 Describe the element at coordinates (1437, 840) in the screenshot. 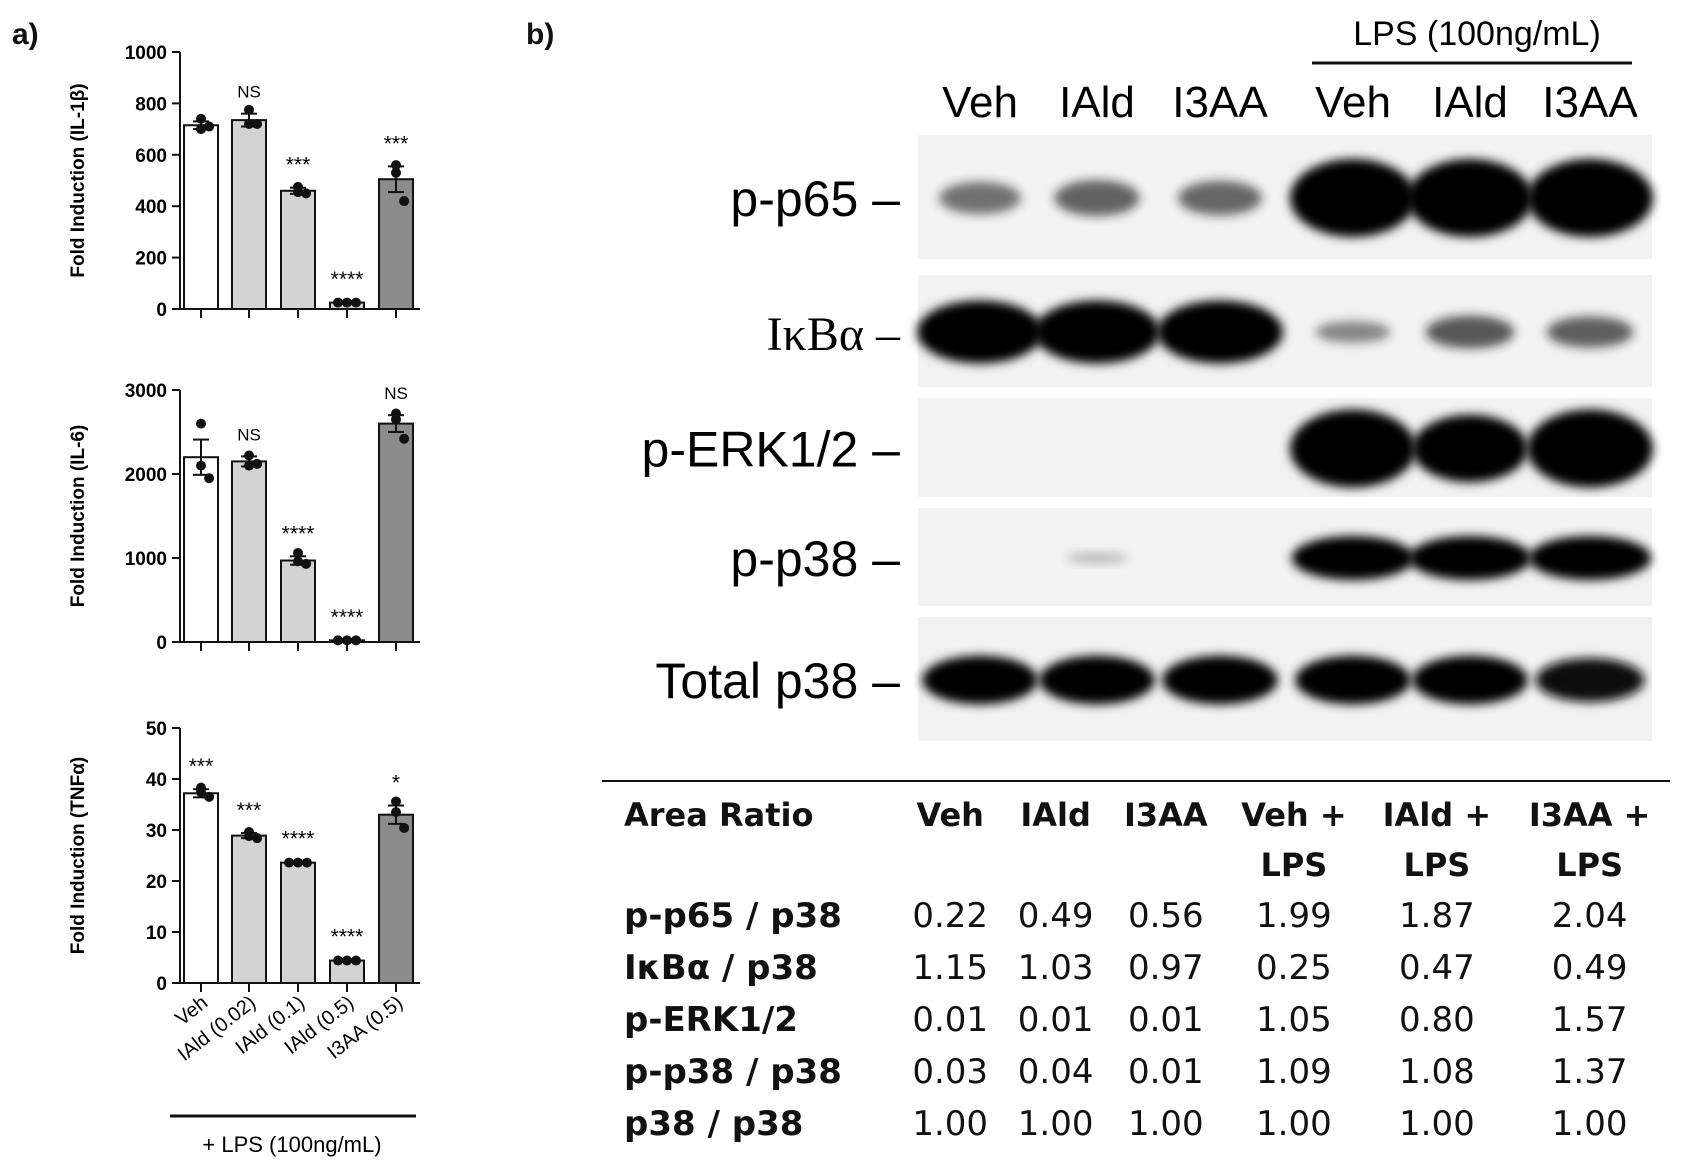

I see `table-header-cell: IAld + LPS` at that location.